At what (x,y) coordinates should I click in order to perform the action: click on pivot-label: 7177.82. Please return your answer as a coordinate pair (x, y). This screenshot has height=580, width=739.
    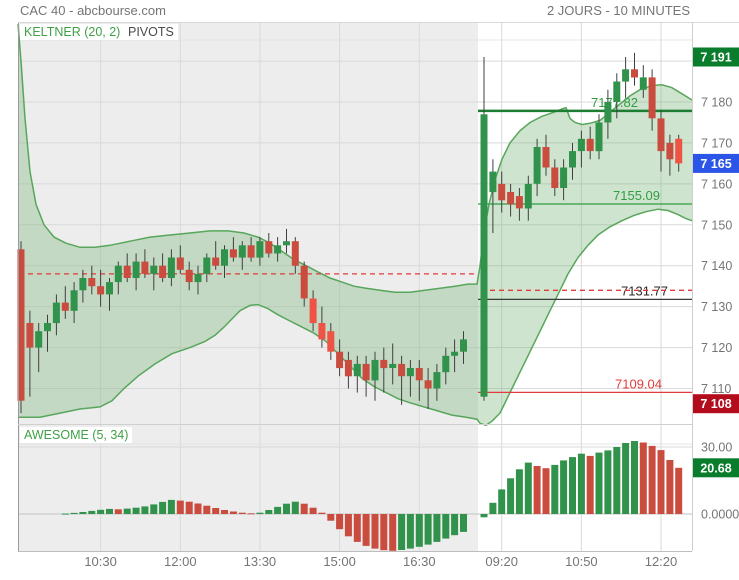
    Looking at the image, I should click on (614, 102).